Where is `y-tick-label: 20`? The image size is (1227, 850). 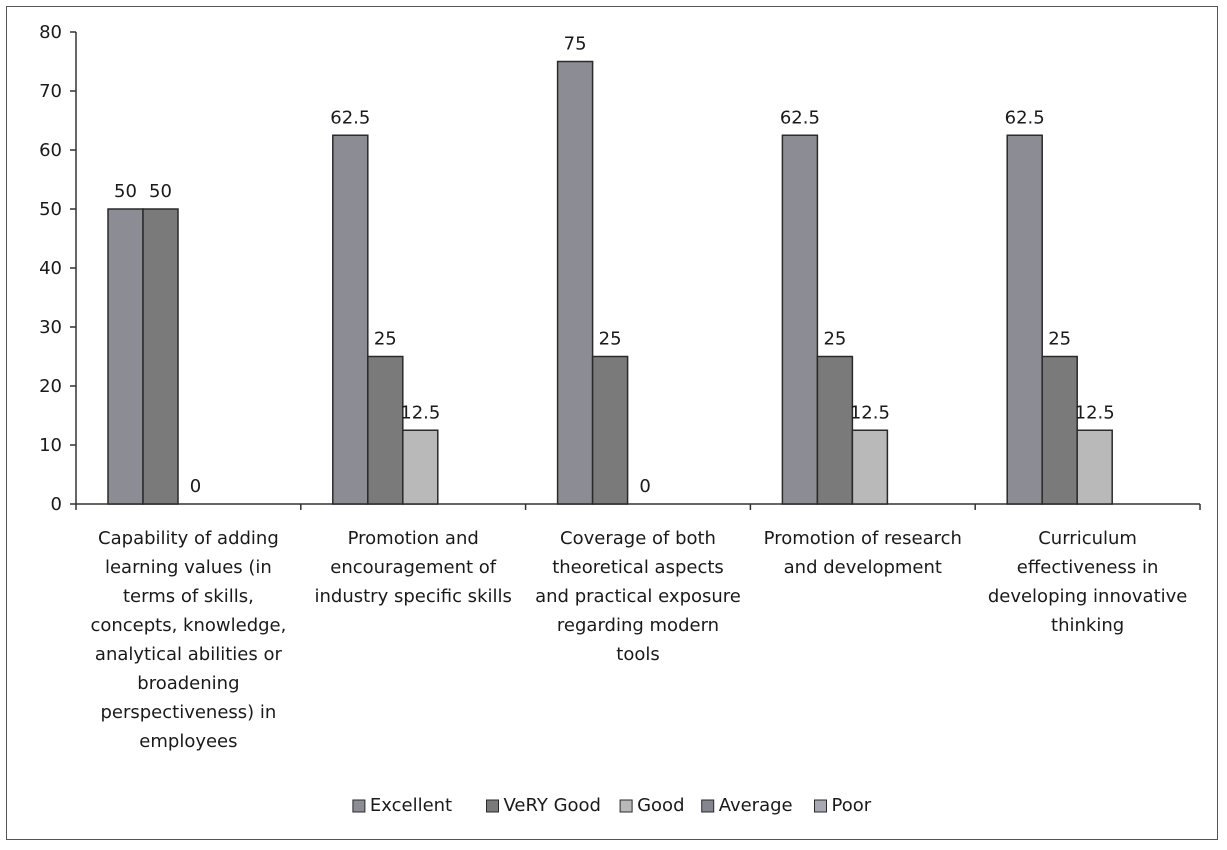 y-tick-label: 20 is located at coordinates (50, 386).